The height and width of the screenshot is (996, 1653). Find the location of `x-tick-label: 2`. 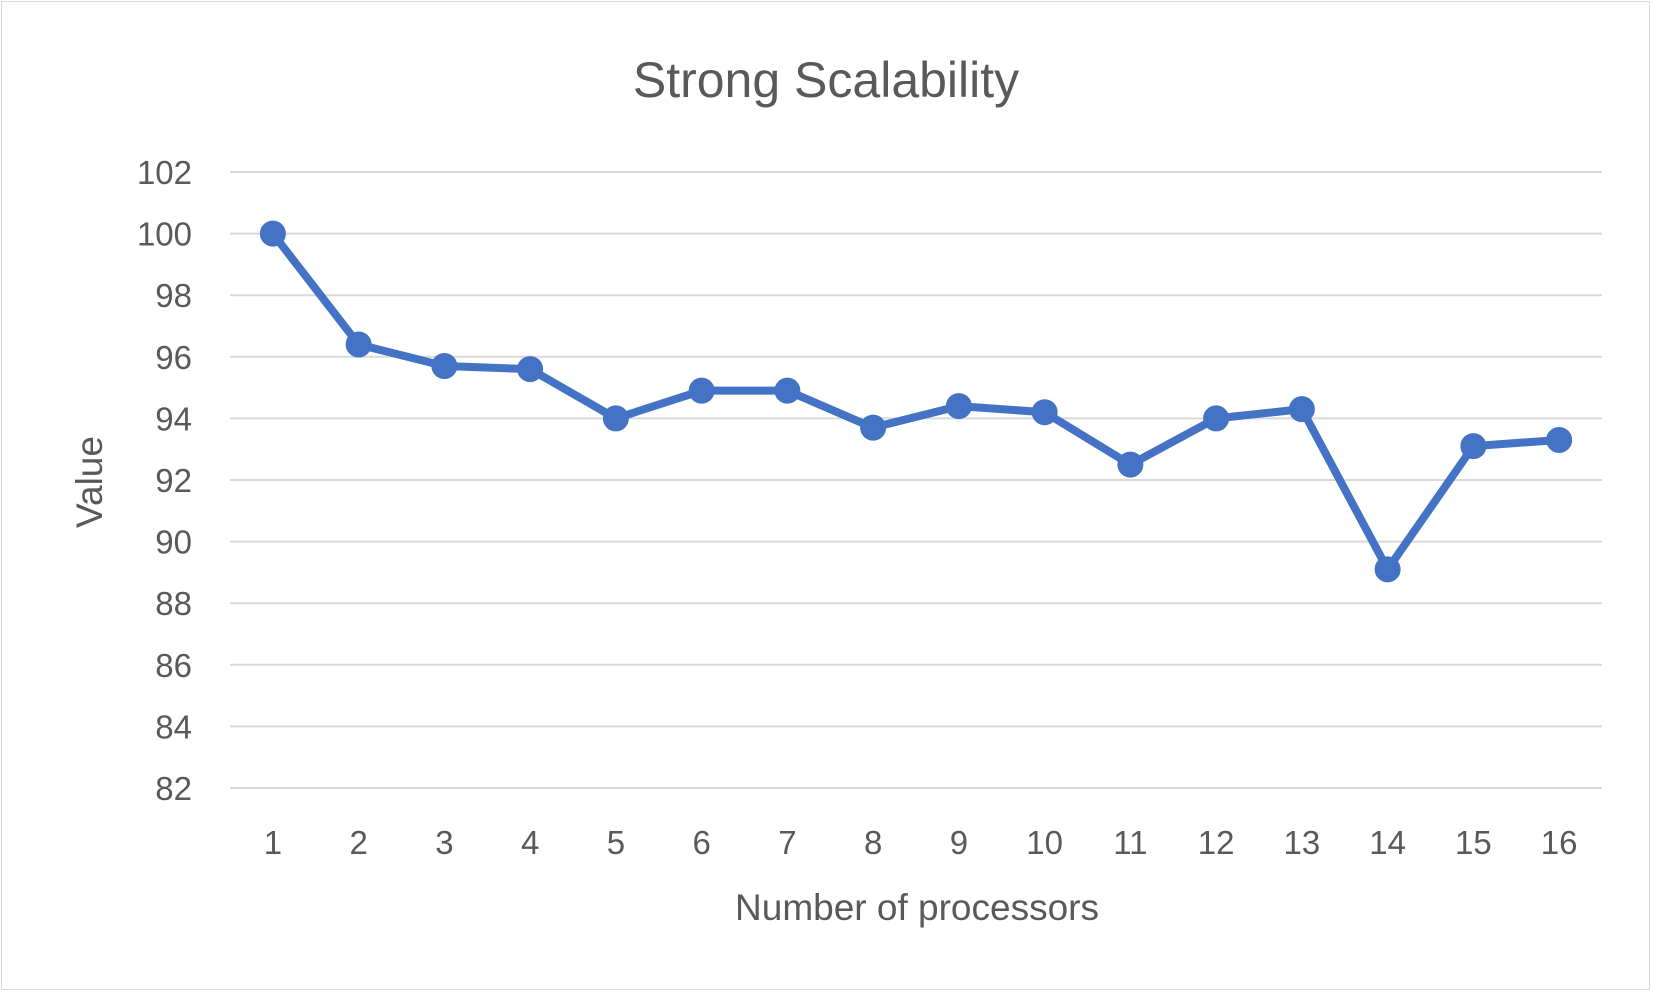

x-tick-label: 2 is located at coordinates (358, 842).